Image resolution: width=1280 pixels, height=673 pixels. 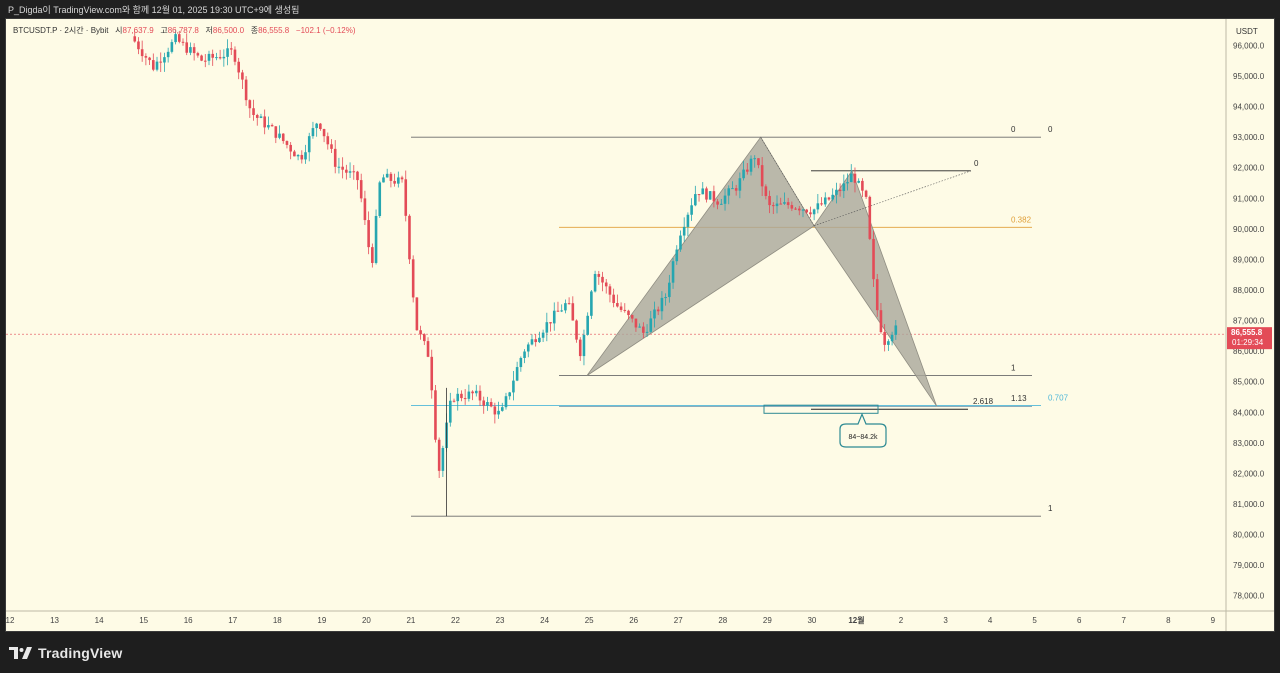 What do you see at coordinates (722, 620) in the screenshot?
I see `time-tick-label: 28` at bounding box center [722, 620].